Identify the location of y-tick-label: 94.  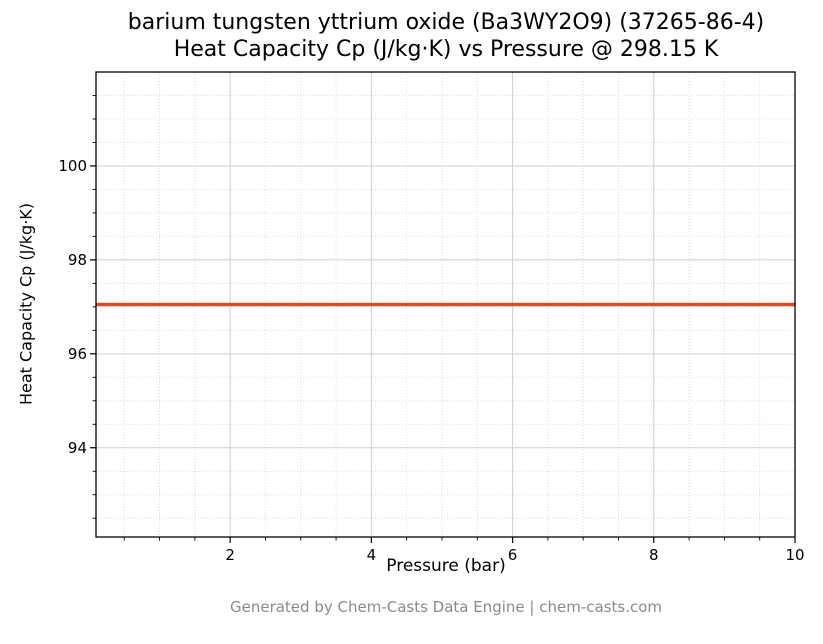
(77, 448).